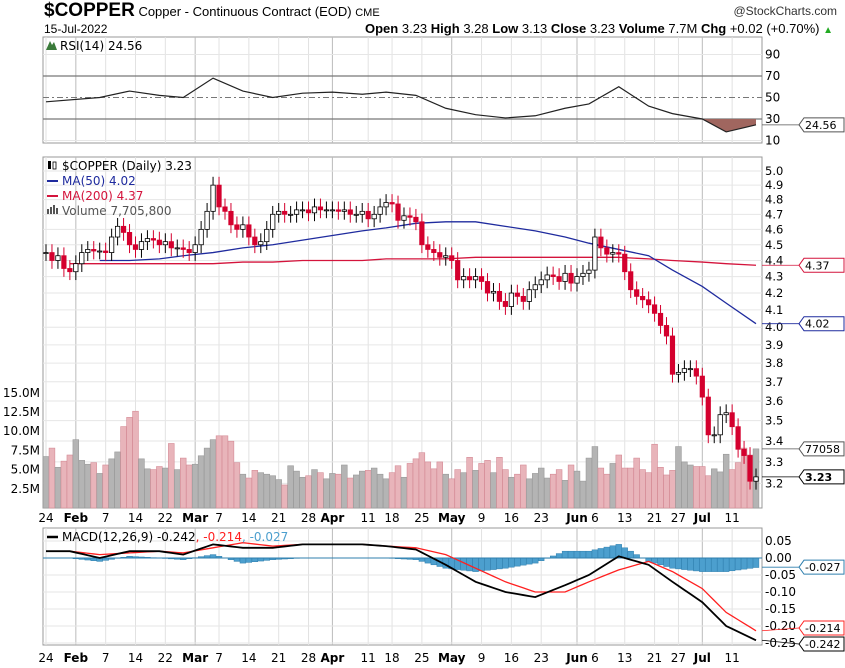 This screenshot has width=845, height=668. Describe the element at coordinates (308, 518) in the screenshot. I see `x-tick-label: 28` at that location.